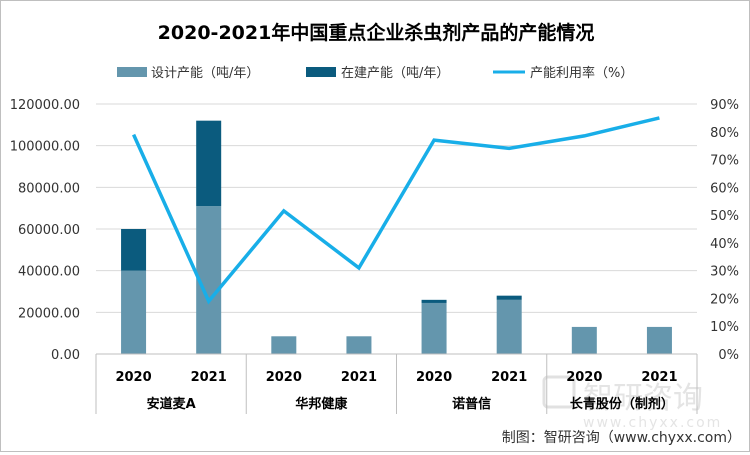 This screenshot has width=750, height=455. I want to click on left-tick-label: 40000.00, so click(49, 272).